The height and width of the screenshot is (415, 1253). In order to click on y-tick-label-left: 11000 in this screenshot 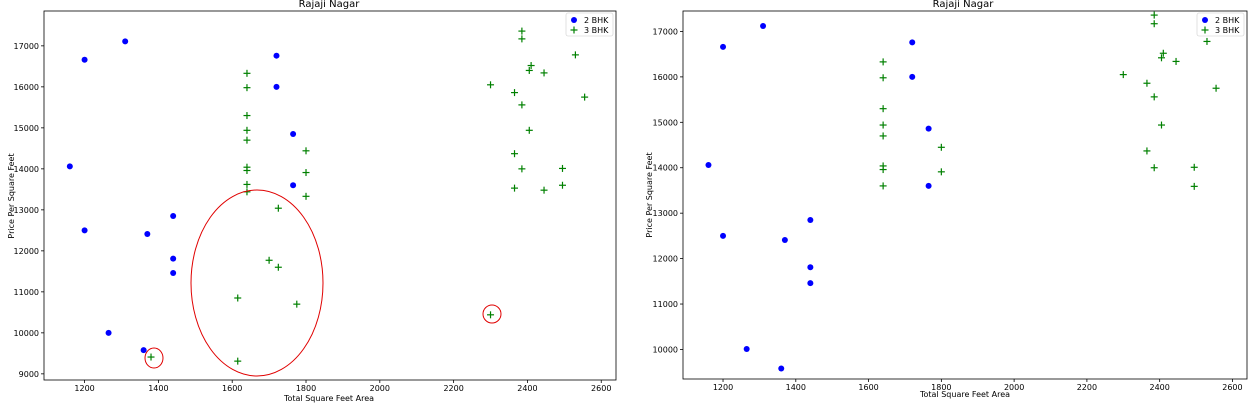, I will do `click(26, 292)`.